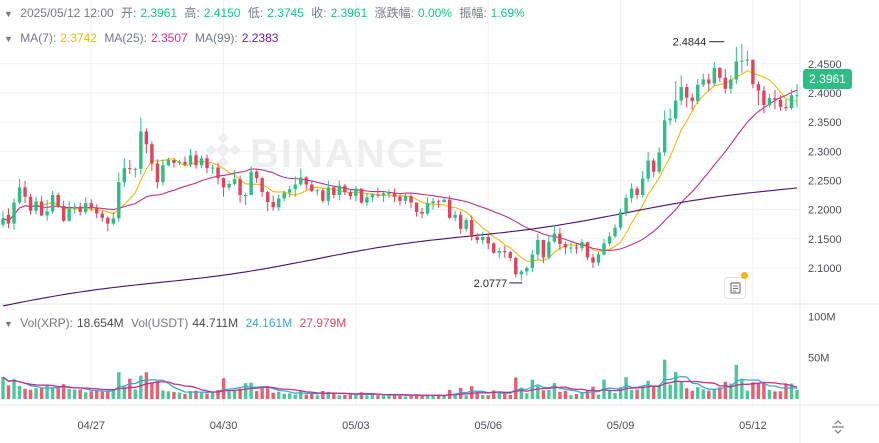 Image resolution: width=879 pixels, height=443 pixels. I want to click on price-tick-label: 2.4500, so click(825, 65).